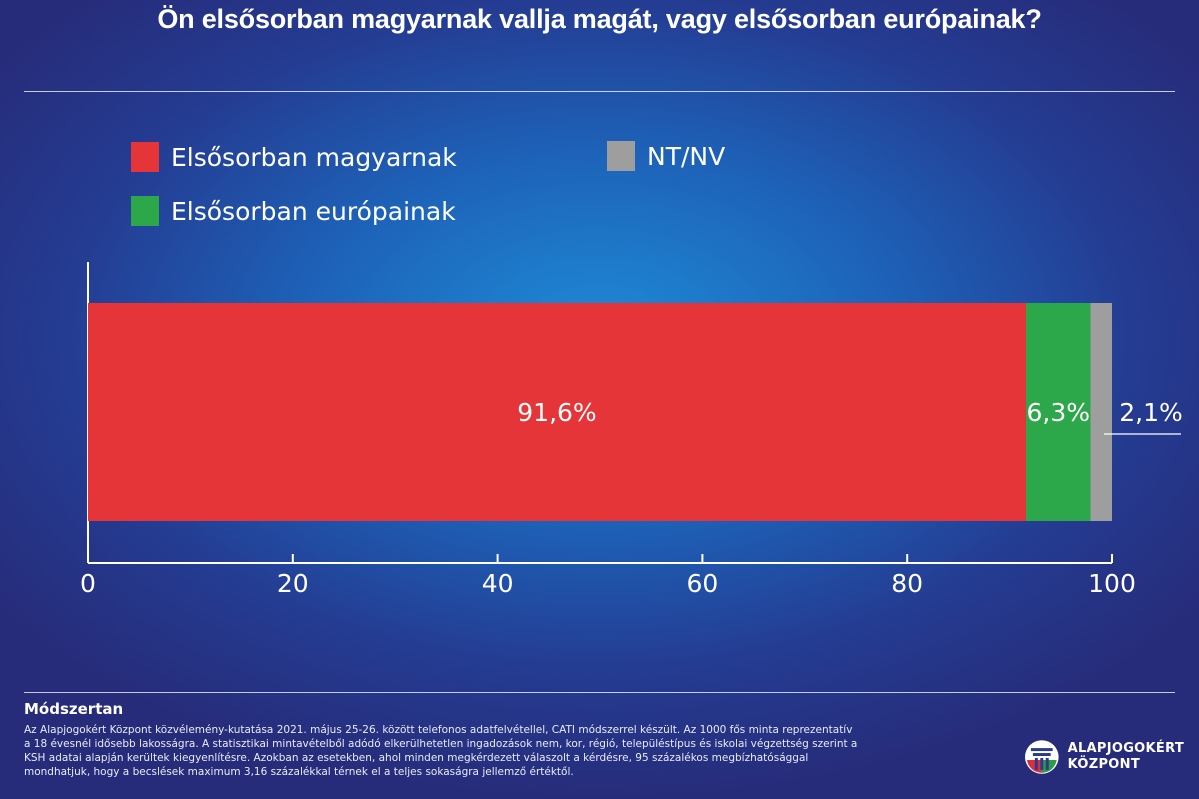 Image resolution: width=1199 pixels, height=799 pixels. I want to click on alapjogokert-kozpont-logo: ALAPJOGOKÉRT KÖZPONT, so click(1104, 757).